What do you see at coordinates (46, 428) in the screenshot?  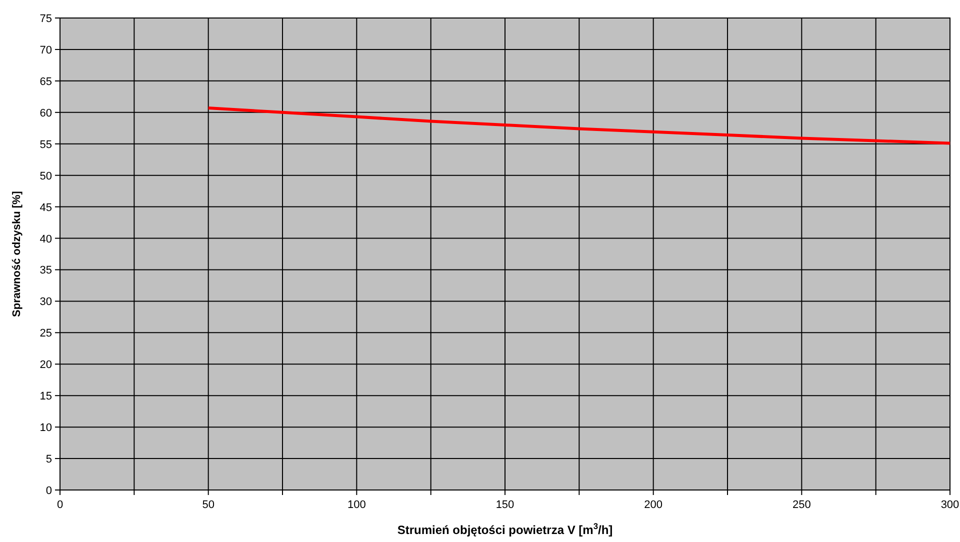 I see `y-tick-label: 10` at bounding box center [46, 428].